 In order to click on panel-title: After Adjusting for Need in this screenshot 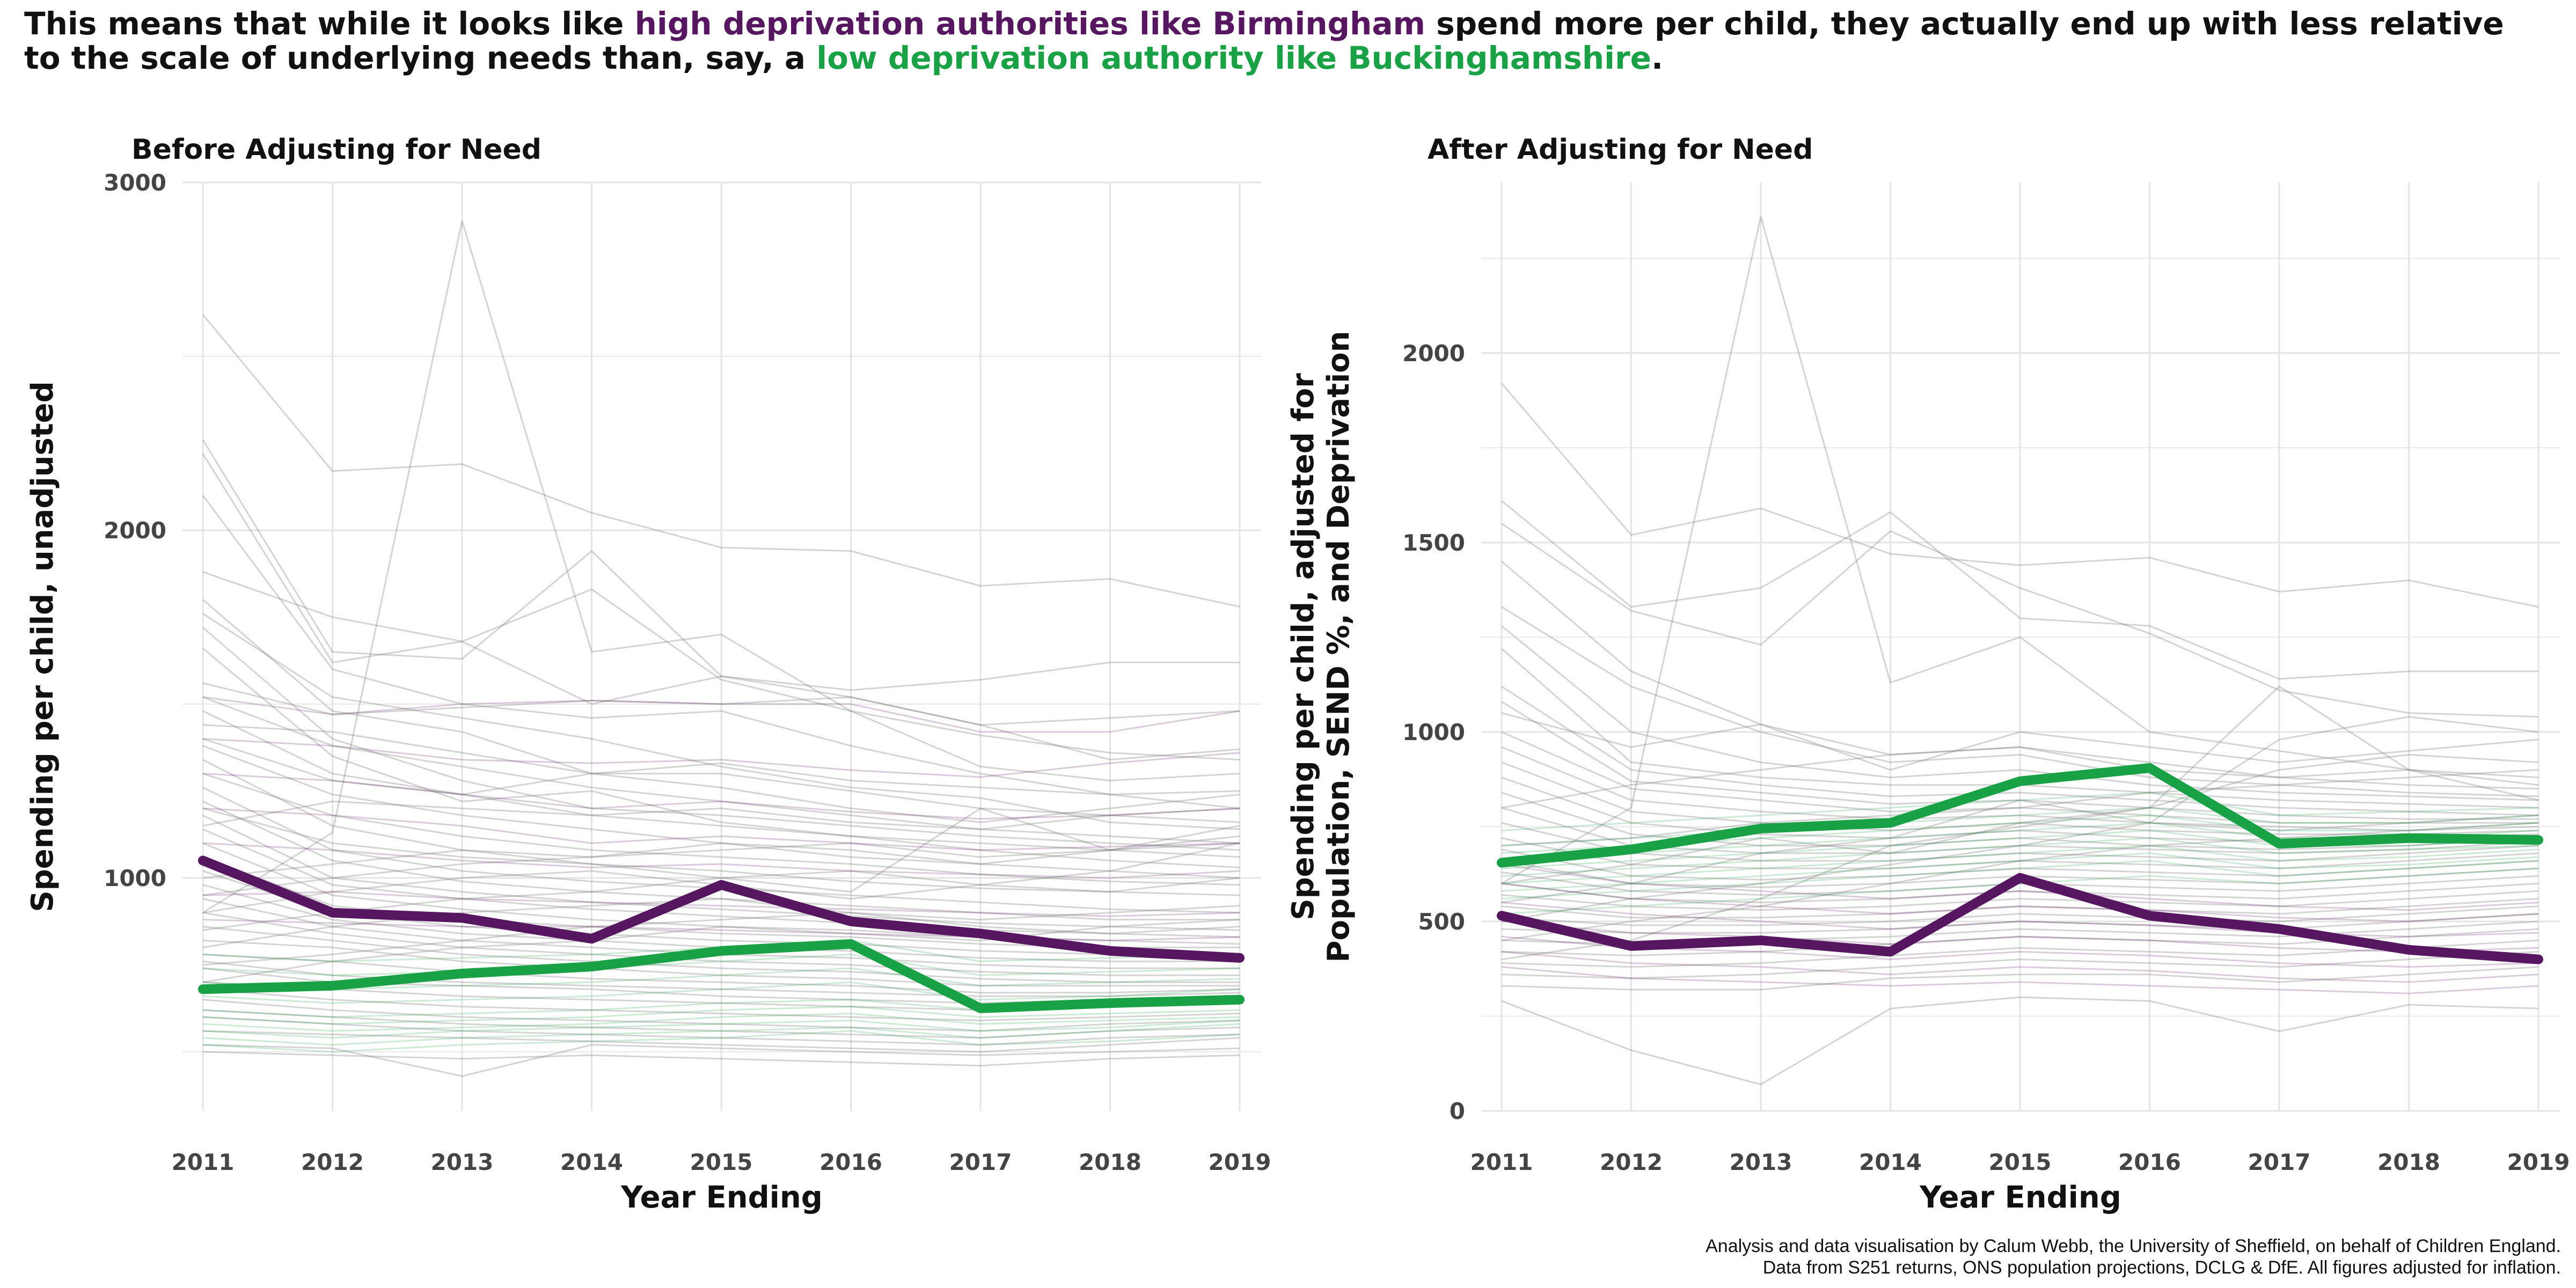, I will do `click(1620, 150)`.